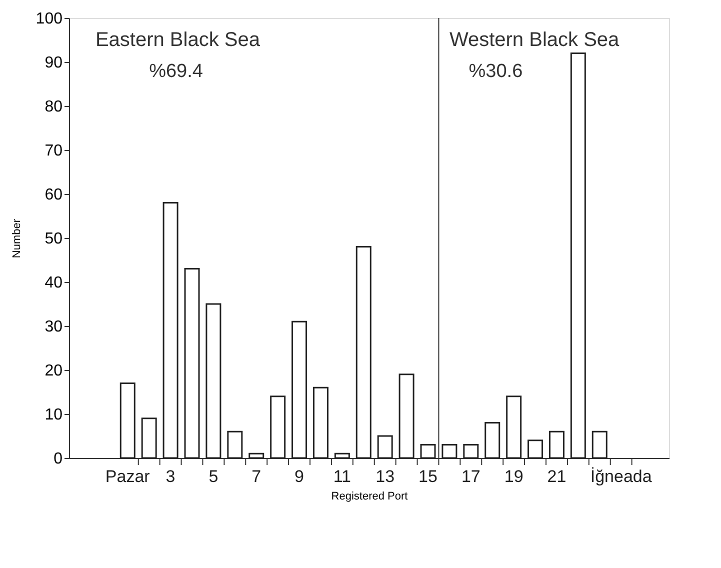  Describe the element at coordinates (127, 476) in the screenshot. I see `x-tick-label: Pazar` at that location.